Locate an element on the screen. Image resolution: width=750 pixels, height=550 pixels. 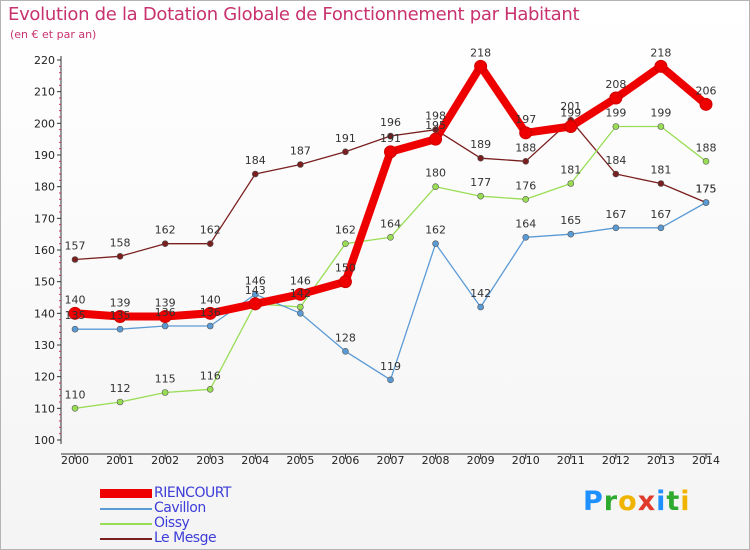
x-tick-label: 2009 is located at coordinates (481, 460).